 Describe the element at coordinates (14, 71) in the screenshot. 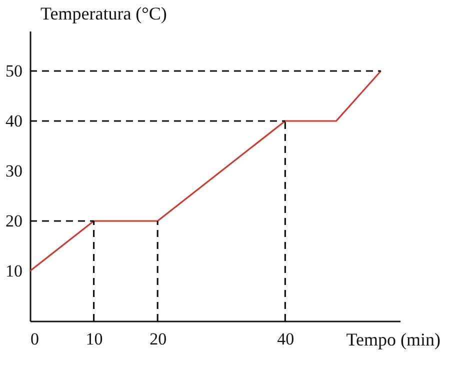

I see `y-tick-label: 50` at that location.